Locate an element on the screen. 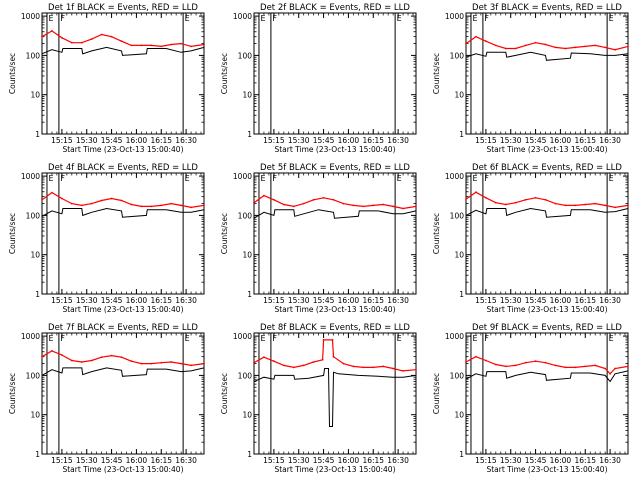 The width and height of the screenshot is (640, 480). panel-title: Det 8f BLACK = Events, RED = LLD is located at coordinates (335, 328).